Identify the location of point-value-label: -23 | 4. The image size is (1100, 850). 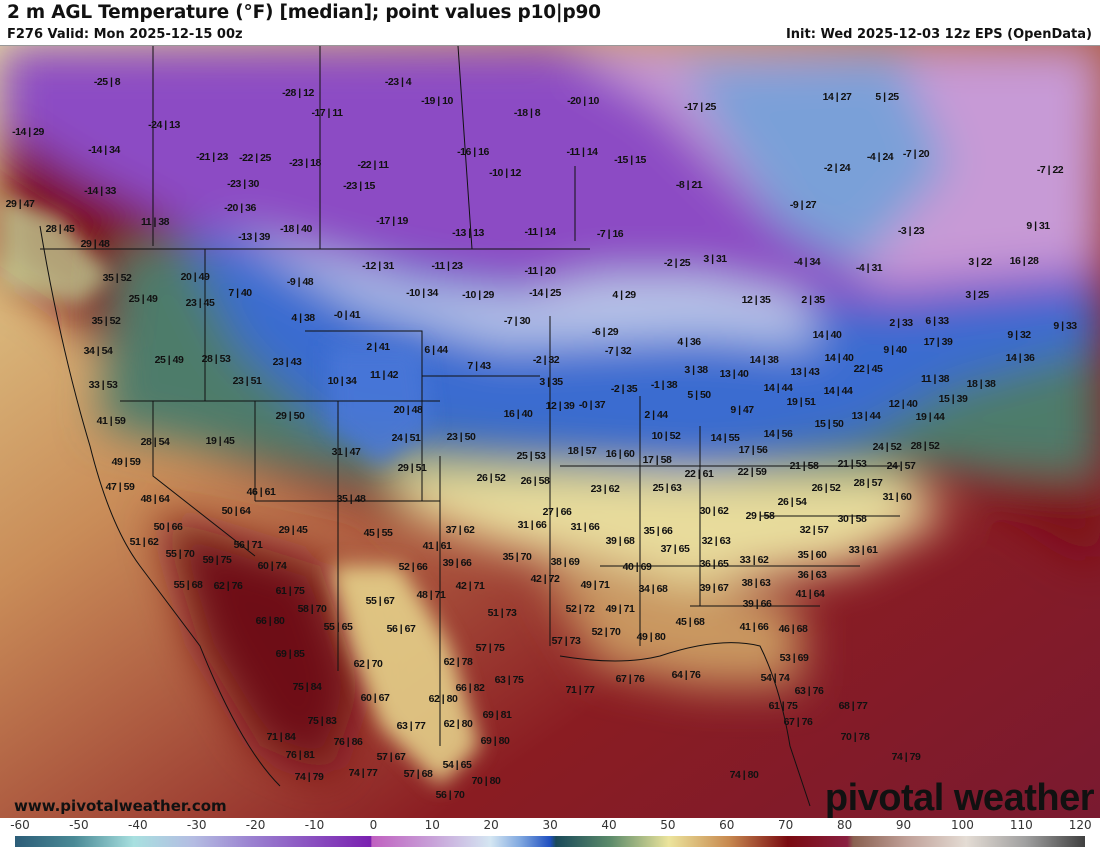
(398, 81).